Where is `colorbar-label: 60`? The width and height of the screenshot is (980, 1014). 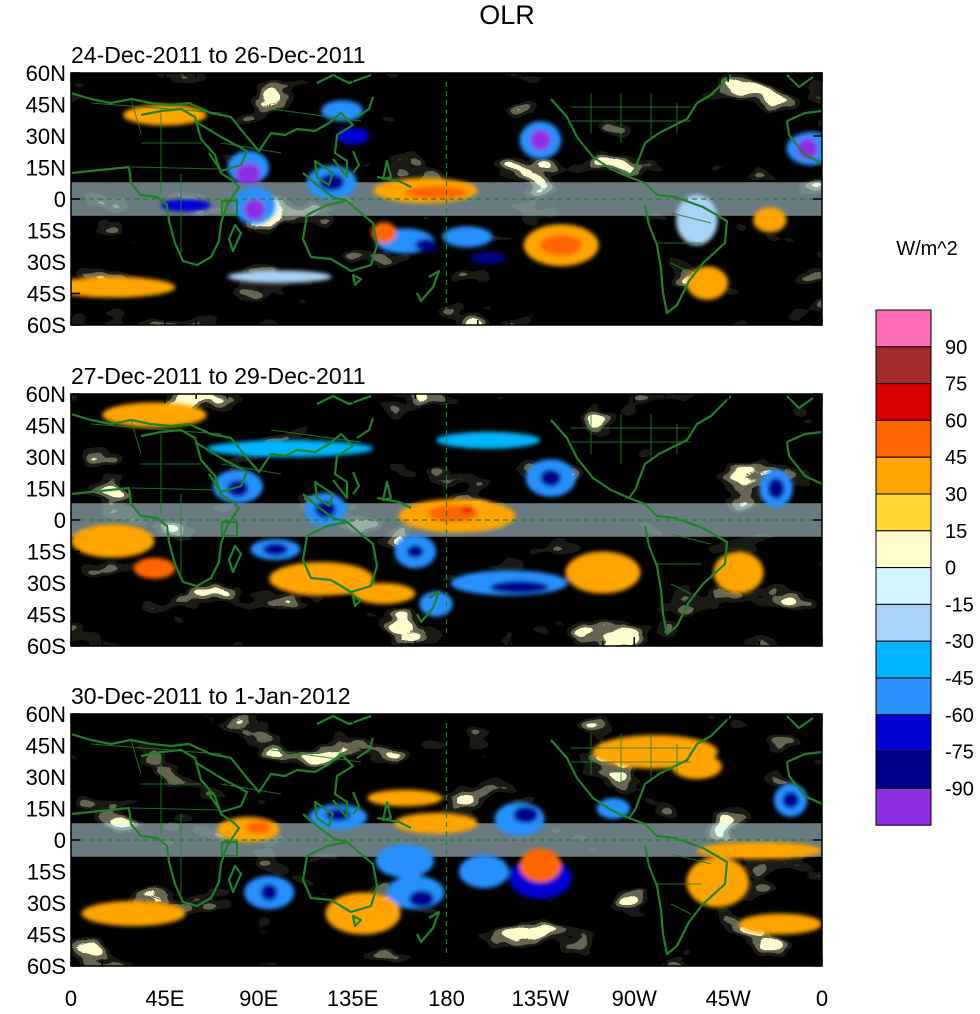 colorbar-label: 60 is located at coordinates (956, 421).